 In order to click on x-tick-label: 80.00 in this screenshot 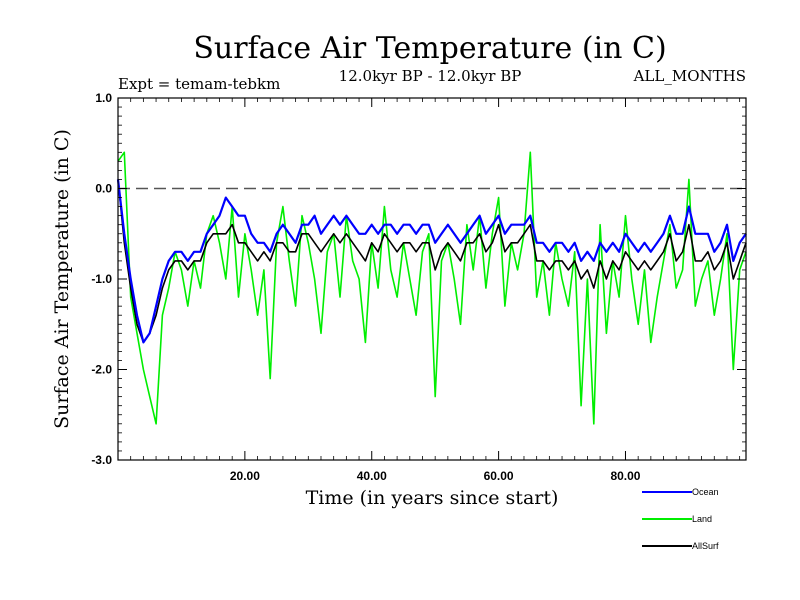, I will do `click(625, 476)`.